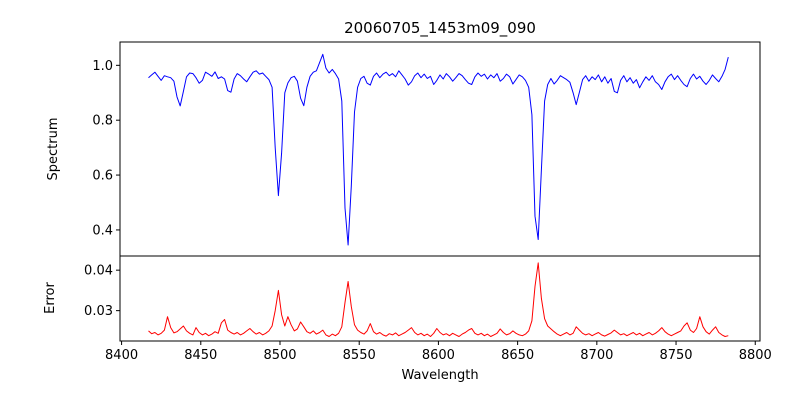 The width and height of the screenshot is (800, 404). I want to click on spectrum-y-tick-label: 1.0, so click(102, 66).